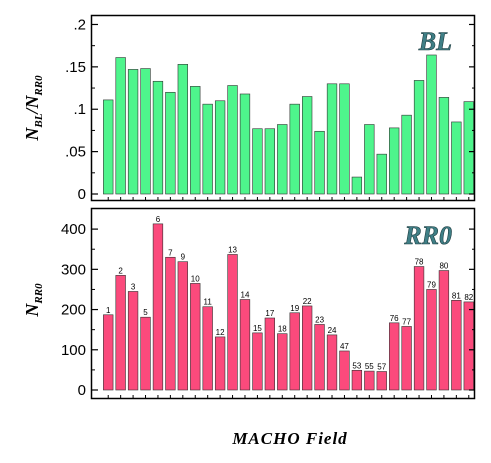 The image size is (491, 463). What do you see at coordinates (120, 270) in the screenshot?
I see `rr0-bar-label: 2` at bounding box center [120, 270].